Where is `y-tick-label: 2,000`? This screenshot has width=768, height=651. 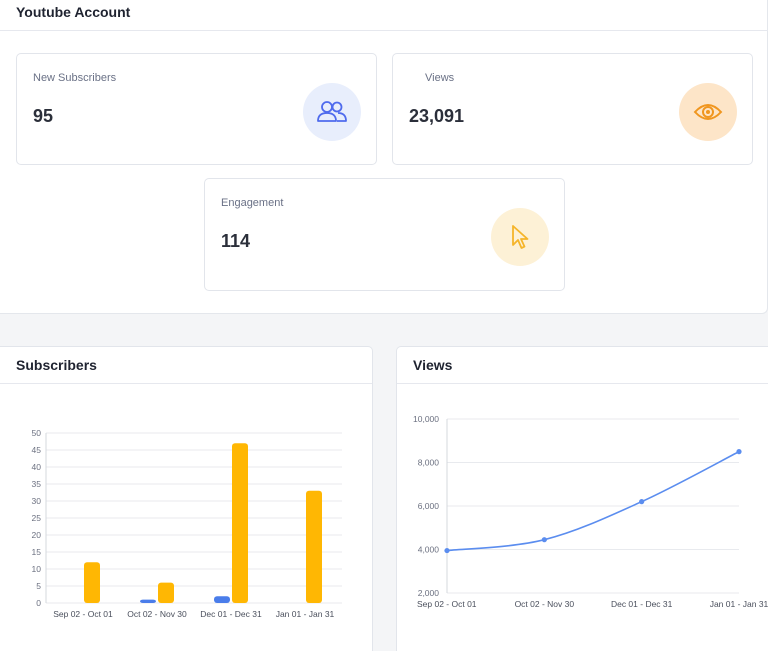 y-tick-label: 2,000 is located at coordinates (429, 593).